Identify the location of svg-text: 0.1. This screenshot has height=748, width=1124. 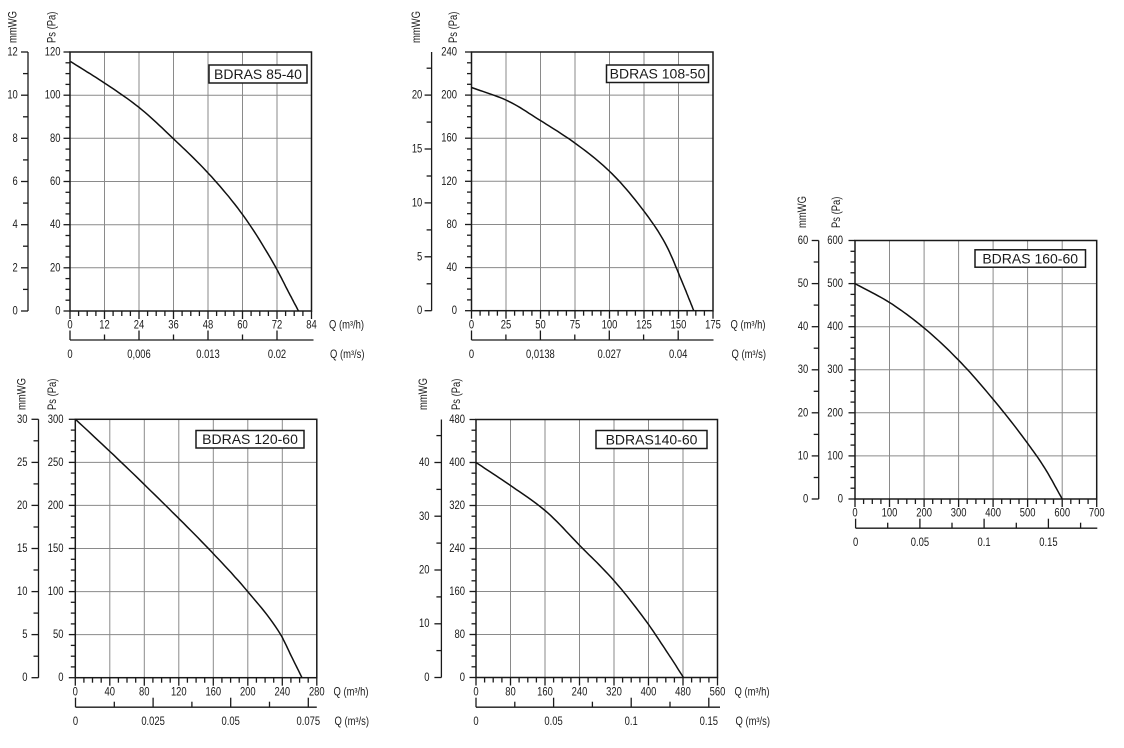
(984, 542).